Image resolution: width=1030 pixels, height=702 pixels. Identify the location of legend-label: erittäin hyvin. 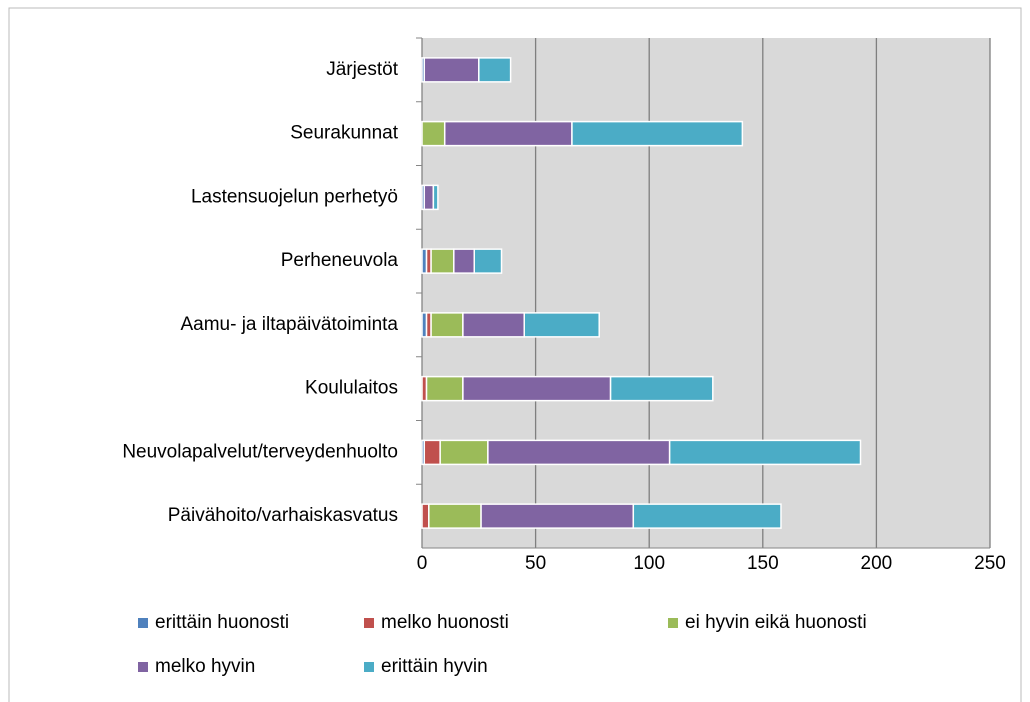
(434, 666).